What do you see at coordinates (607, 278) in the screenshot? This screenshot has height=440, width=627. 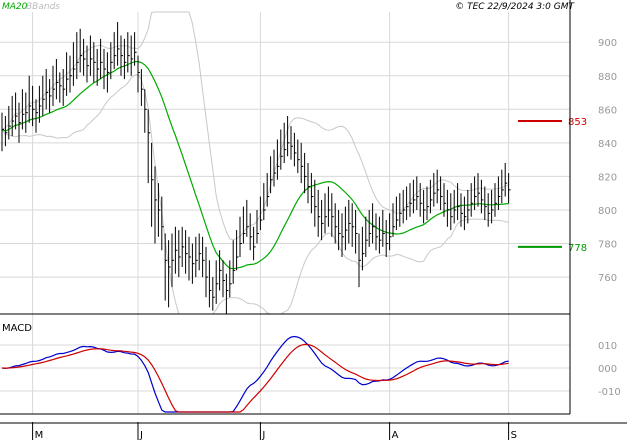 I see `price-tick-label: 760` at bounding box center [607, 278].